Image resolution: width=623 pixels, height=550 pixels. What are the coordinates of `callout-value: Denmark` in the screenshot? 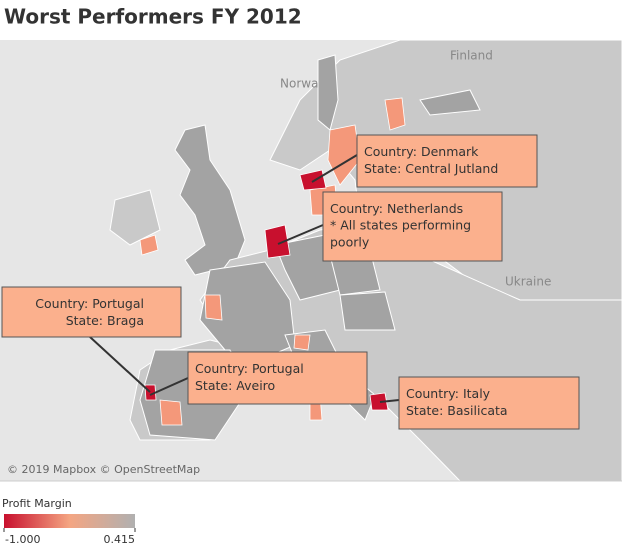 It's located at (450, 151).